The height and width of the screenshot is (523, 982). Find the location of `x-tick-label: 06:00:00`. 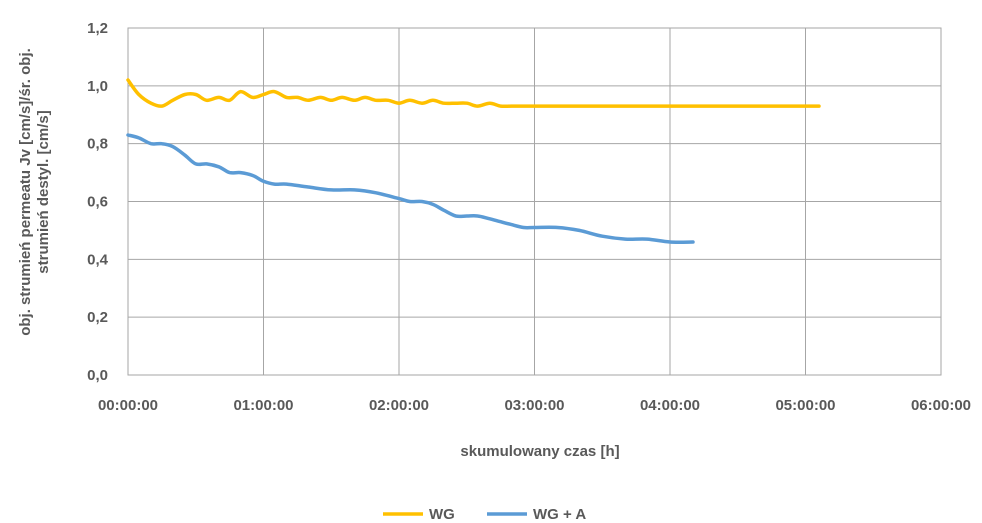

x-tick-label: 06:00:00 is located at coordinates (941, 405).